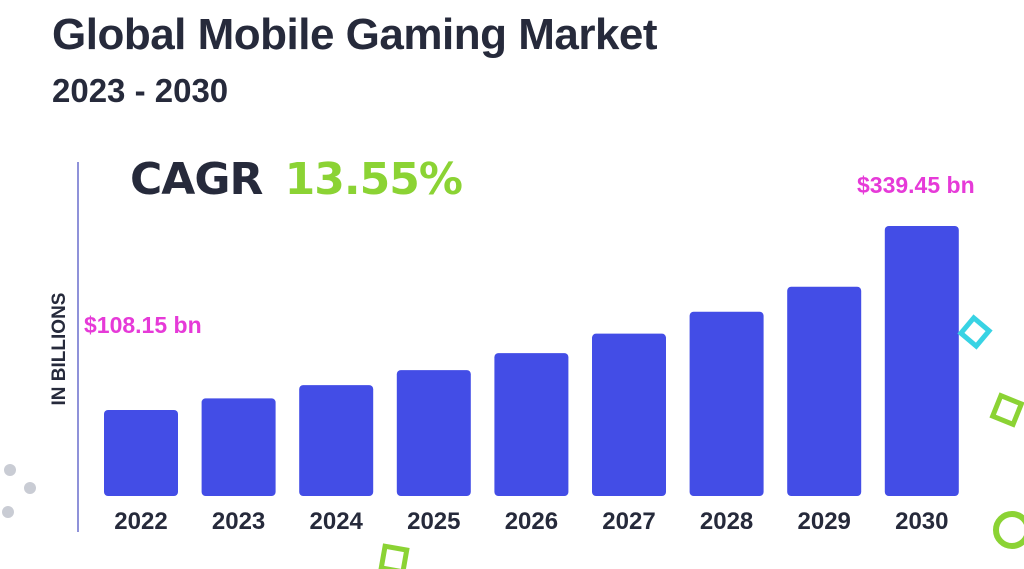 Image resolution: width=1024 pixels, height=569 pixels. Describe the element at coordinates (921, 361) in the screenshot. I see `bar-2030` at that location.